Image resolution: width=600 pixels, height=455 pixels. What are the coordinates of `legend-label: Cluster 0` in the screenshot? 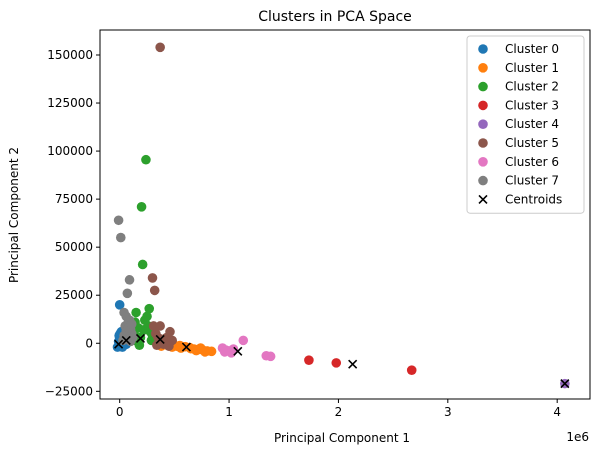 It's located at (532, 49).